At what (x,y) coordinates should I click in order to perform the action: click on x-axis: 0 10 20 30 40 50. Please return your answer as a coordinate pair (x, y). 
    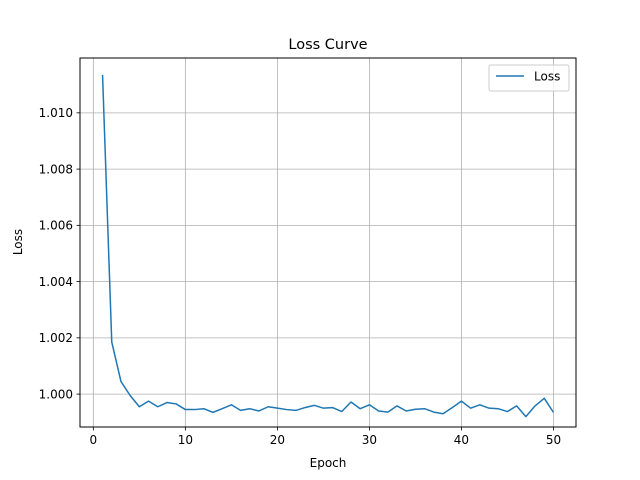
    Looking at the image, I should click on (325, 437).